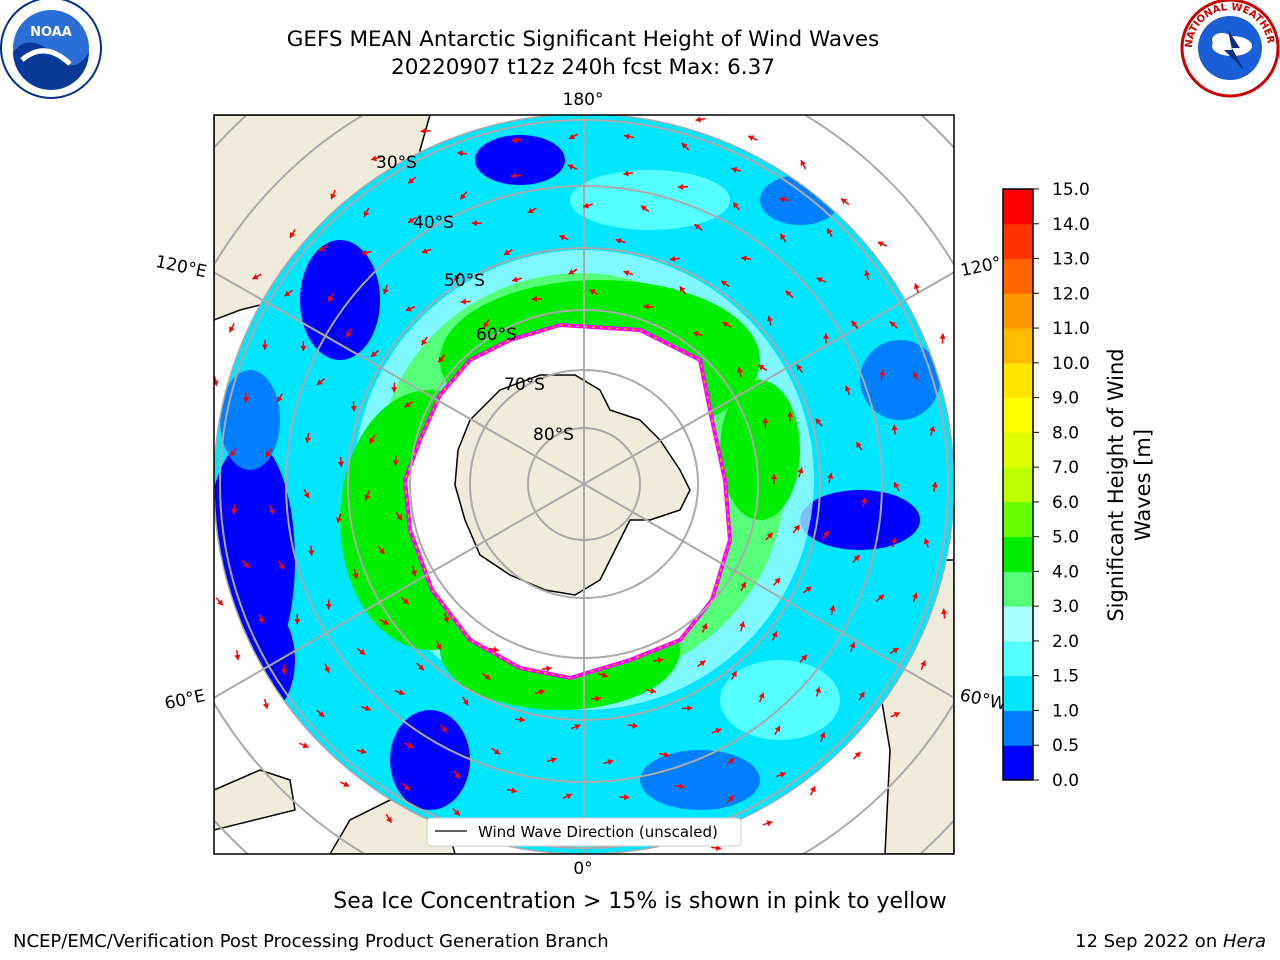 Image resolution: width=1280 pixels, height=960 pixels. Describe the element at coordinates (638, 24) in the screenshot. I see `nws-logo-text: NATIONAL WEATHER SERVICE` at that location.